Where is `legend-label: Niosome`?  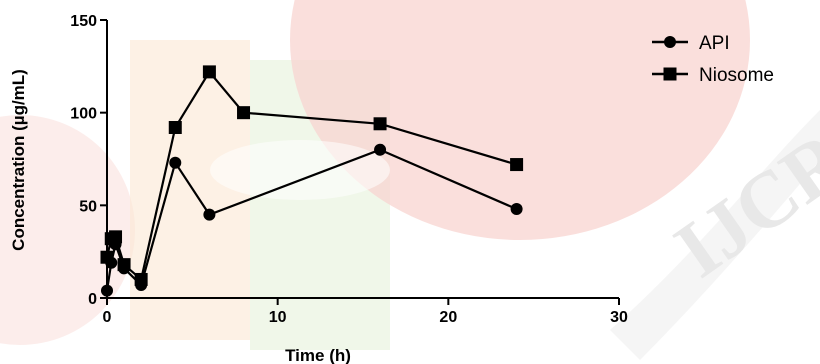
legend-label: Niosome is located at coordinates (736, 75).